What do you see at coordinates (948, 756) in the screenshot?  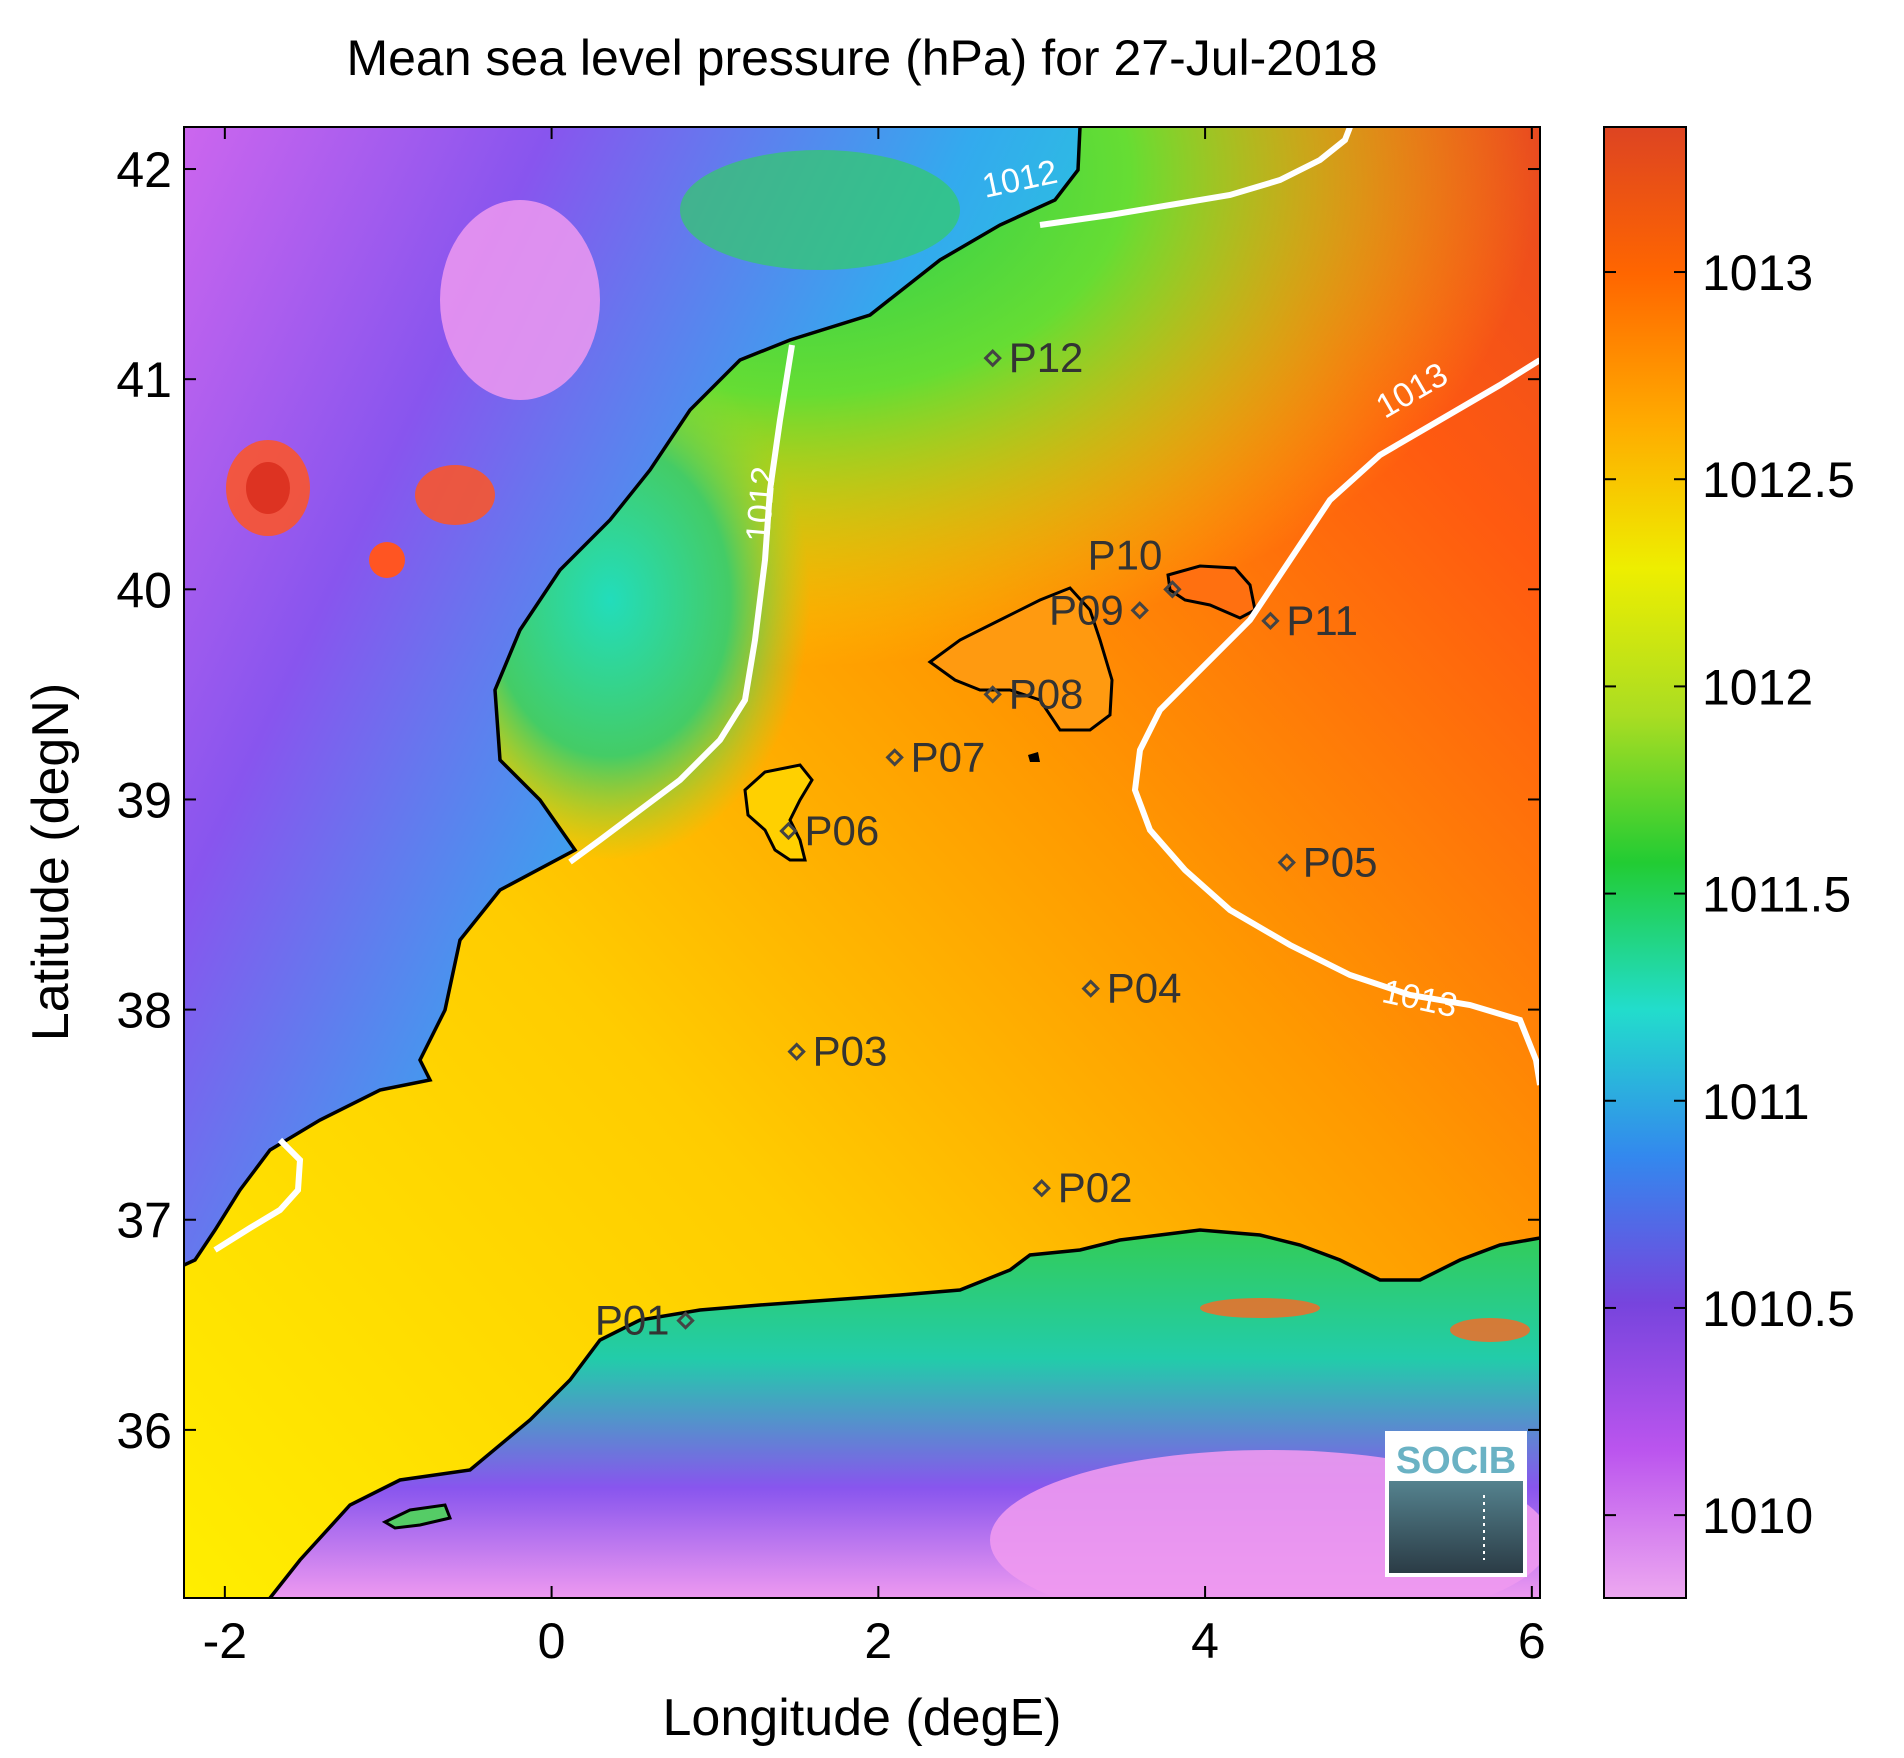 I see `station-label: P07` at bounding box center [948, 756].